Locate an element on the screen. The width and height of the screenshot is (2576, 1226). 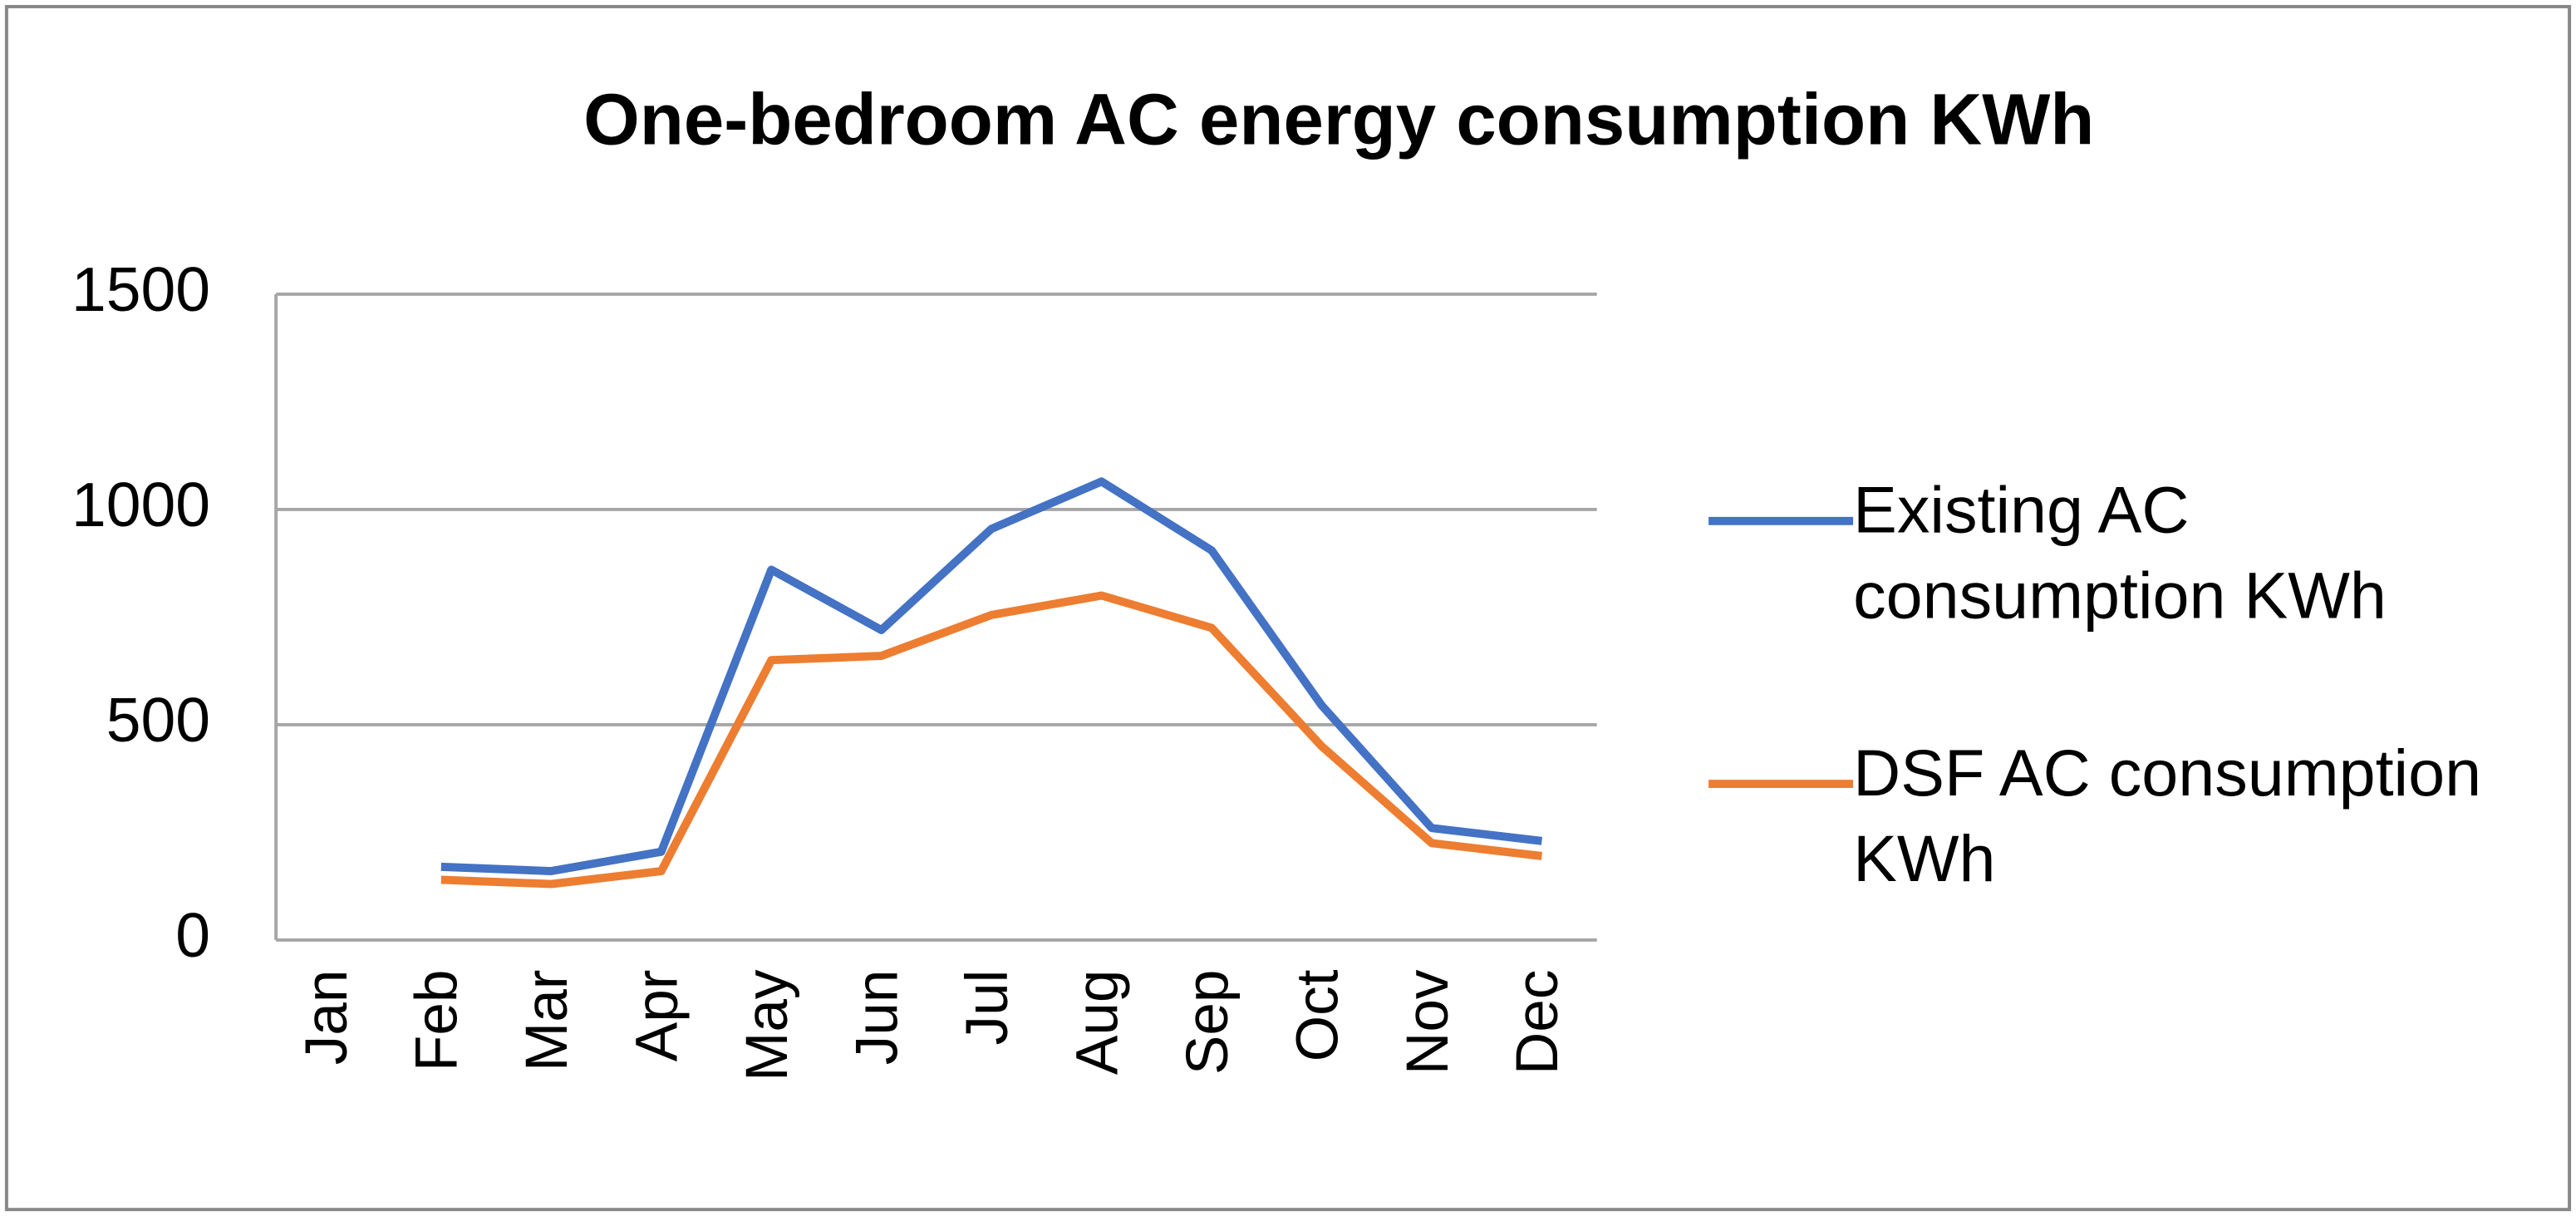
x-tick-label: Mar is located at coordinates (547, 1021).